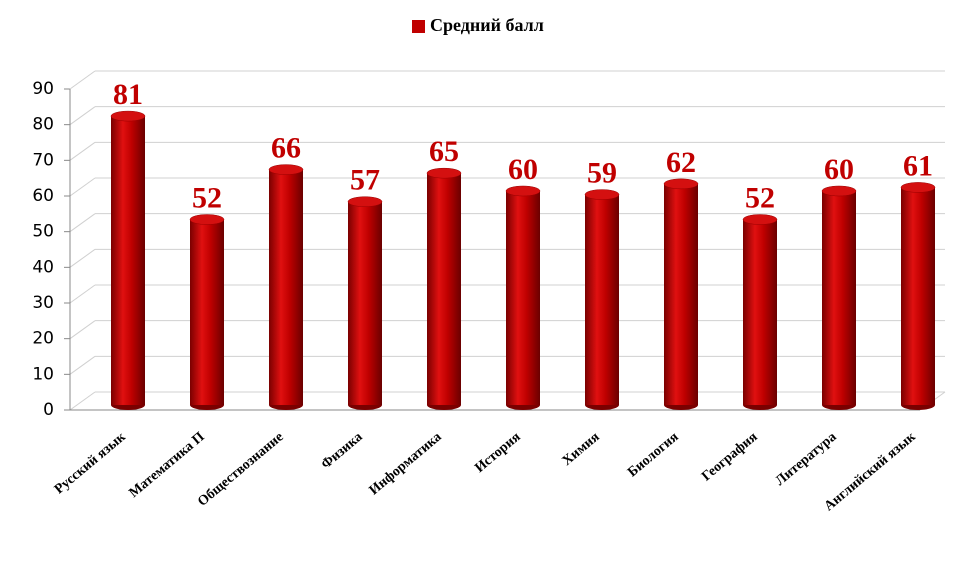 The image size is (958, 576). I want to click on x-tick-label: Обществознание, so click(240, 470).